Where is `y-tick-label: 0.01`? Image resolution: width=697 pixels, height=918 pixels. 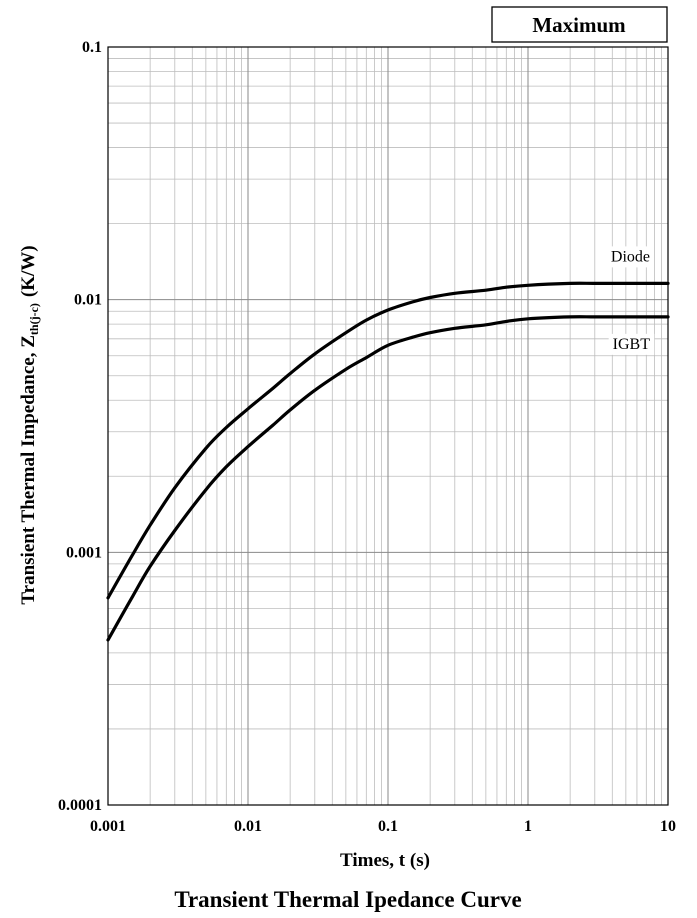 y-tick-label: 0.01 is located at coordinates (88, 300).